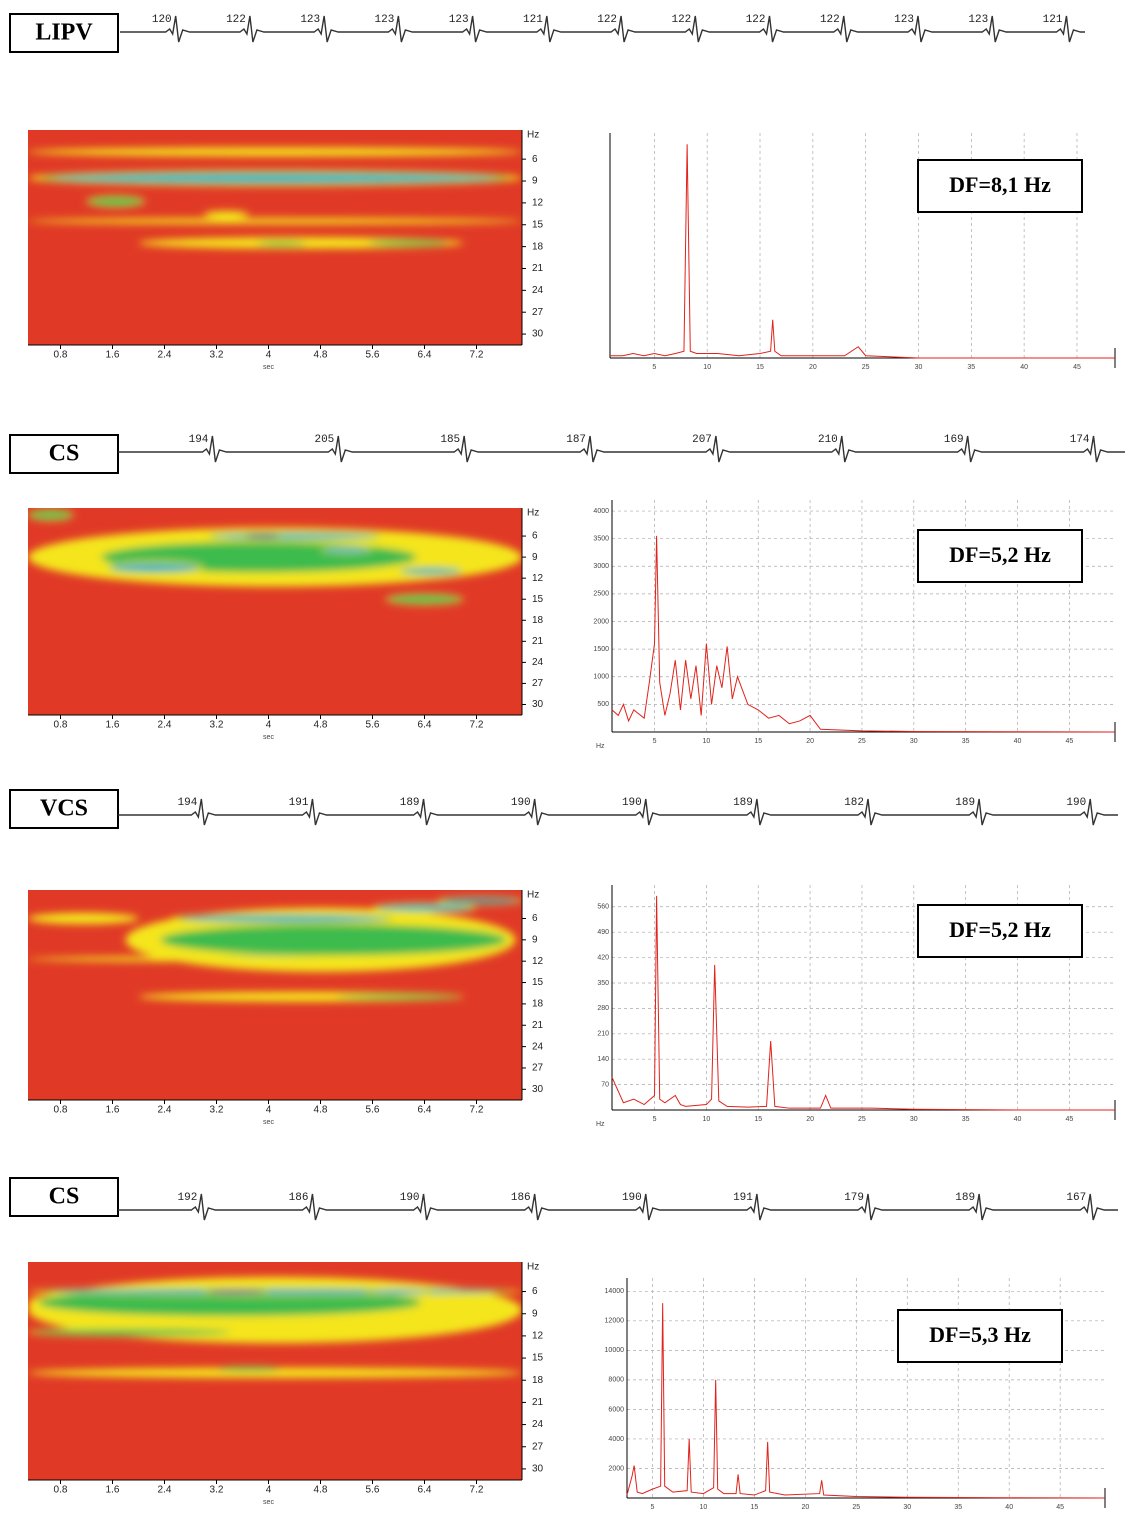 This screenshot has width=1128, height=1514. What do you see at coordinates (605, 1084) in the screenshot?
I see `y-tick-label: 70` at bounding box center [605, 1084].